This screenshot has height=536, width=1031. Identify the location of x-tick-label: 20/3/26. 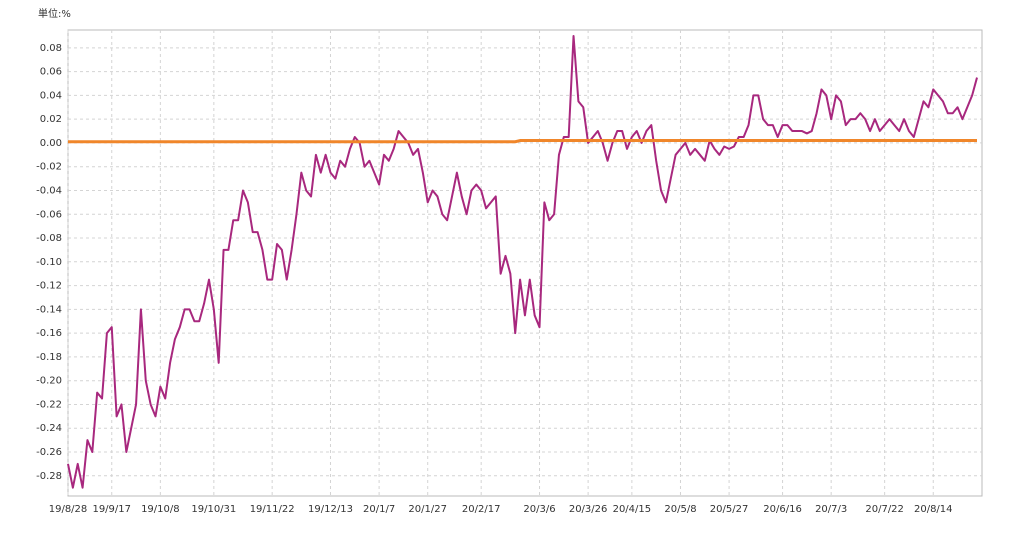
(588, 509).